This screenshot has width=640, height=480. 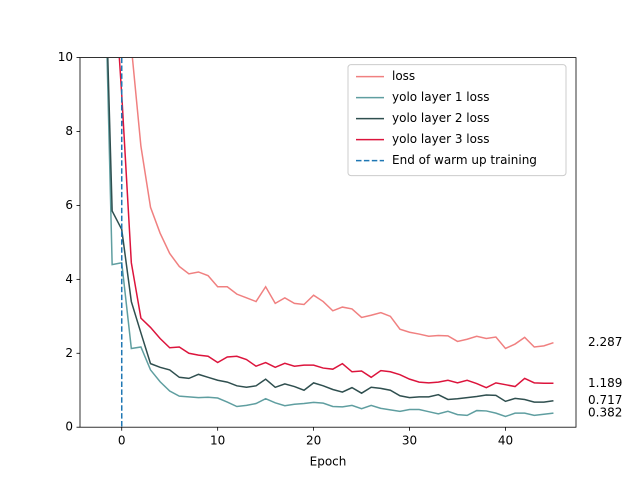 What do you see at coordinates (605, 400) in the screenshot?
I see `end-value-label: 0.717` at bounding box center [605, 400].